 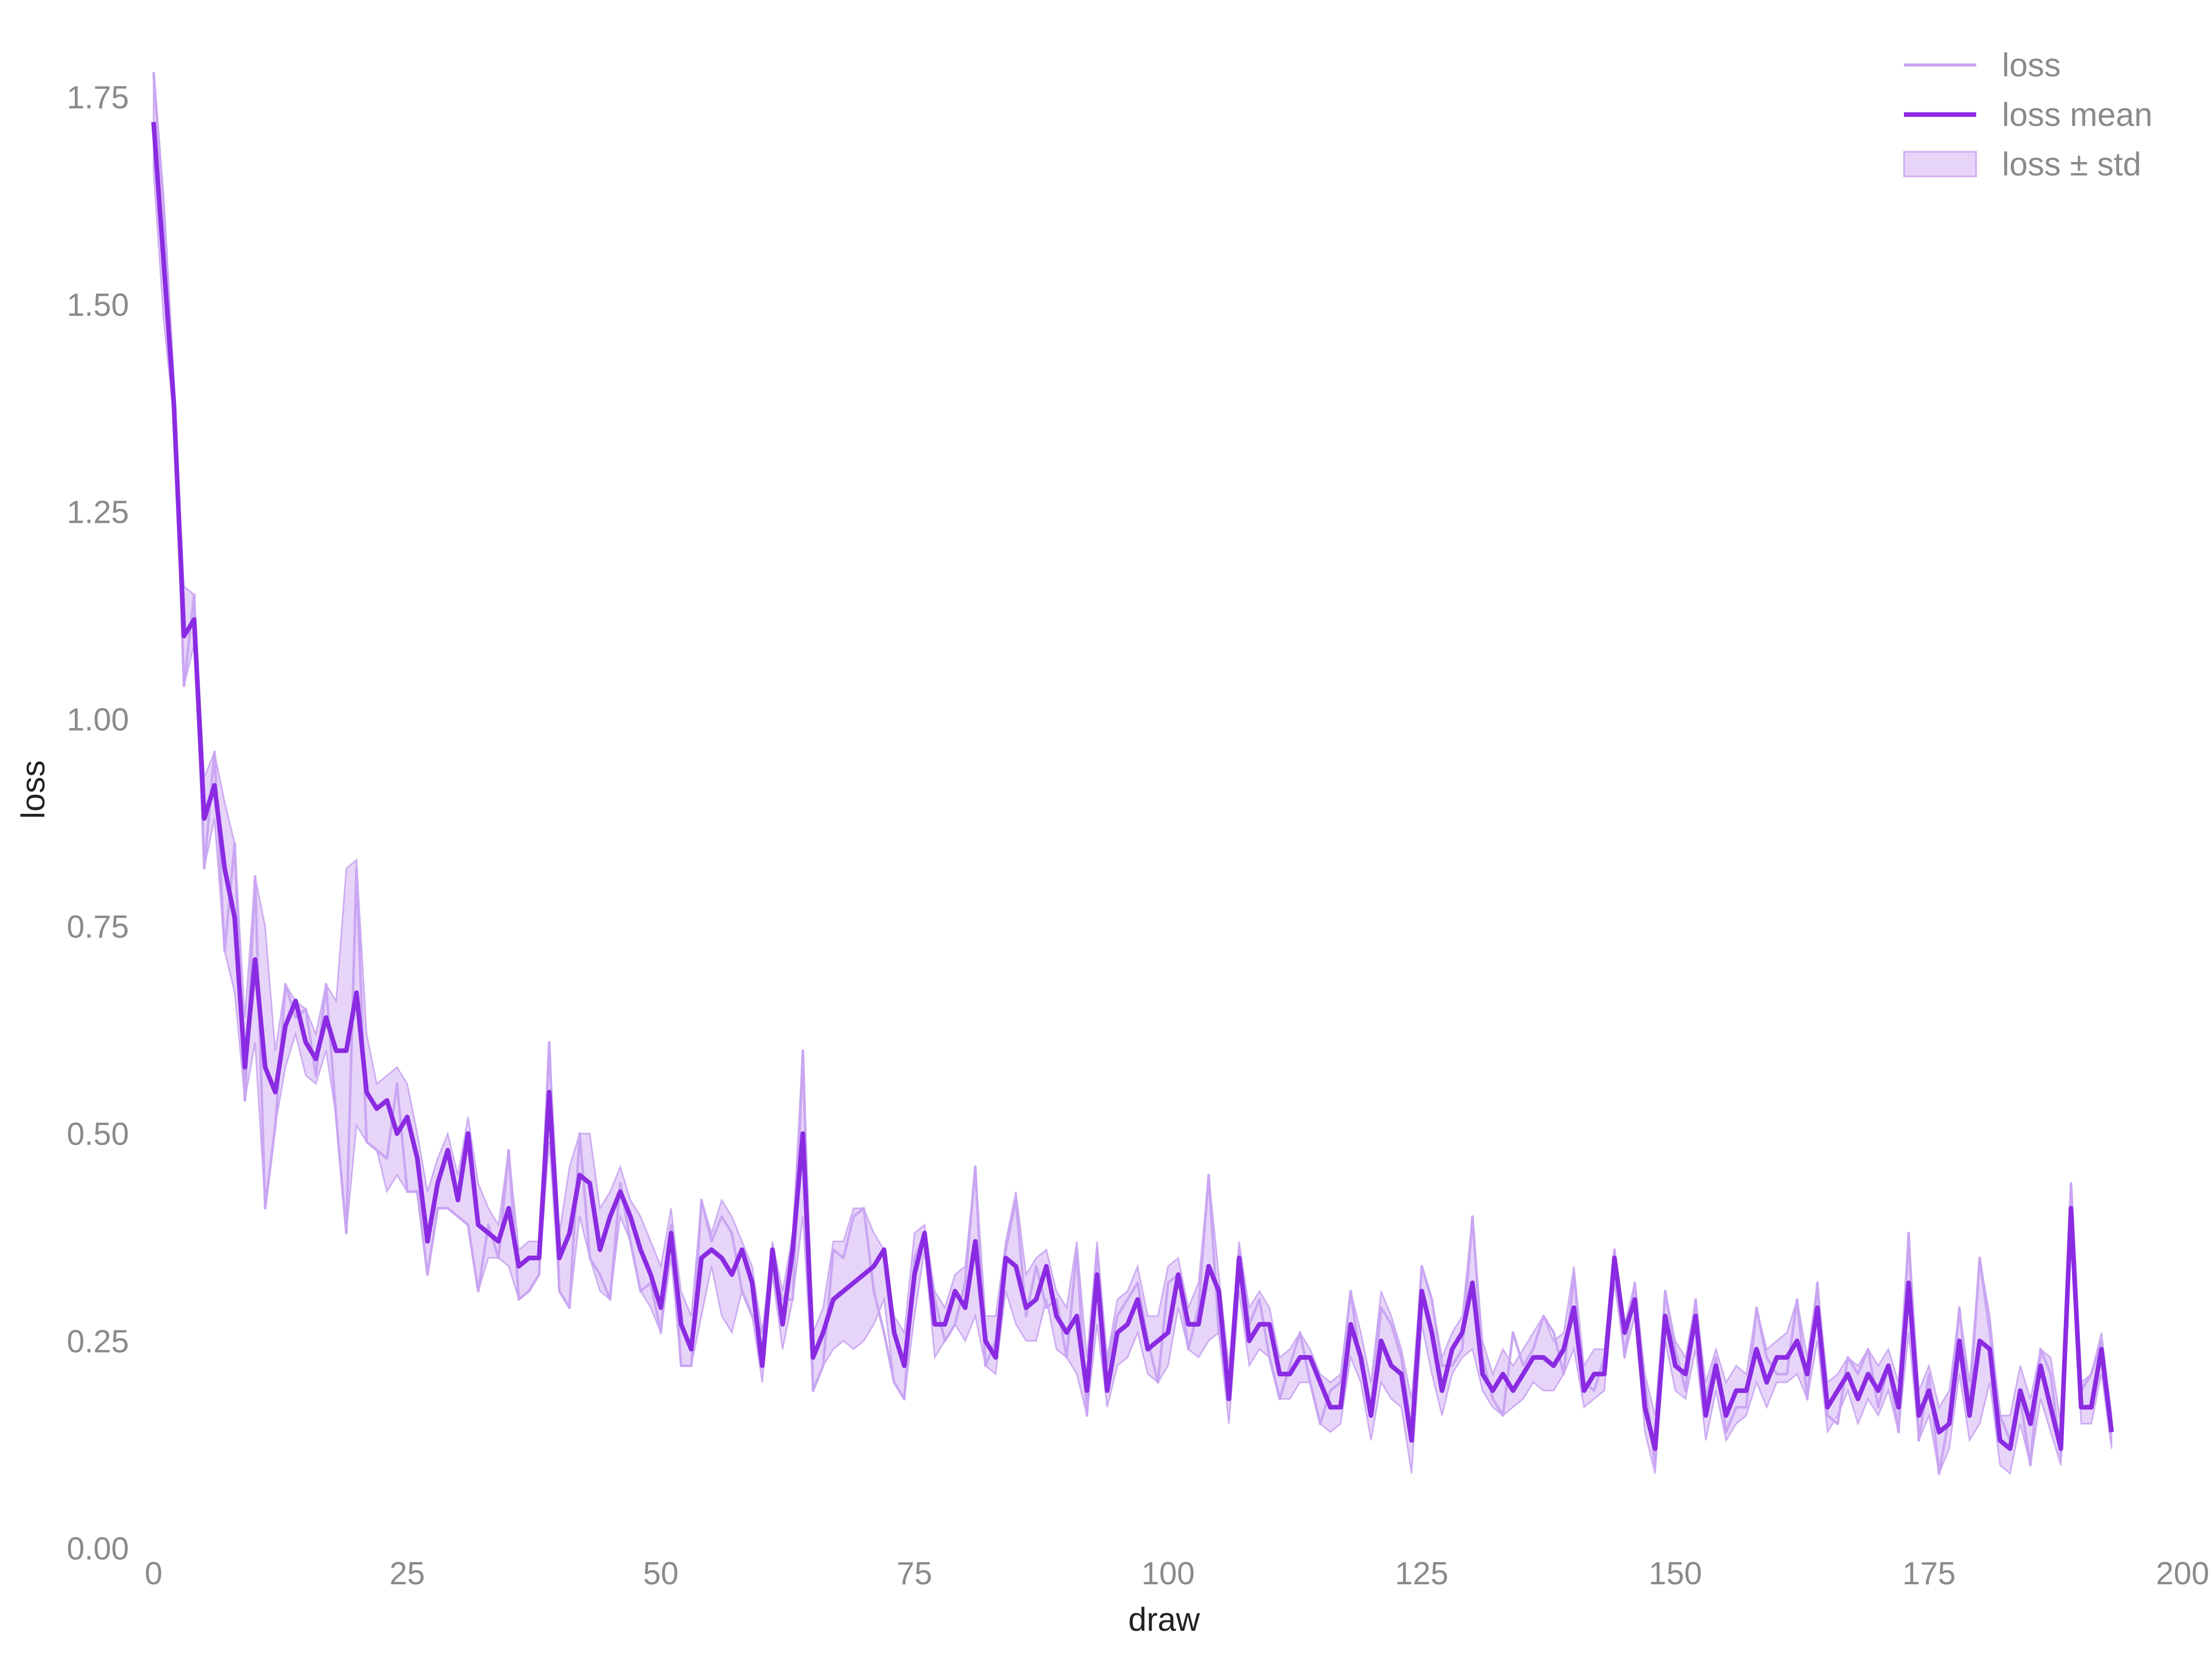 I want to click on legend: loss loss mean loss ± std, so click(x=2028, y=114).